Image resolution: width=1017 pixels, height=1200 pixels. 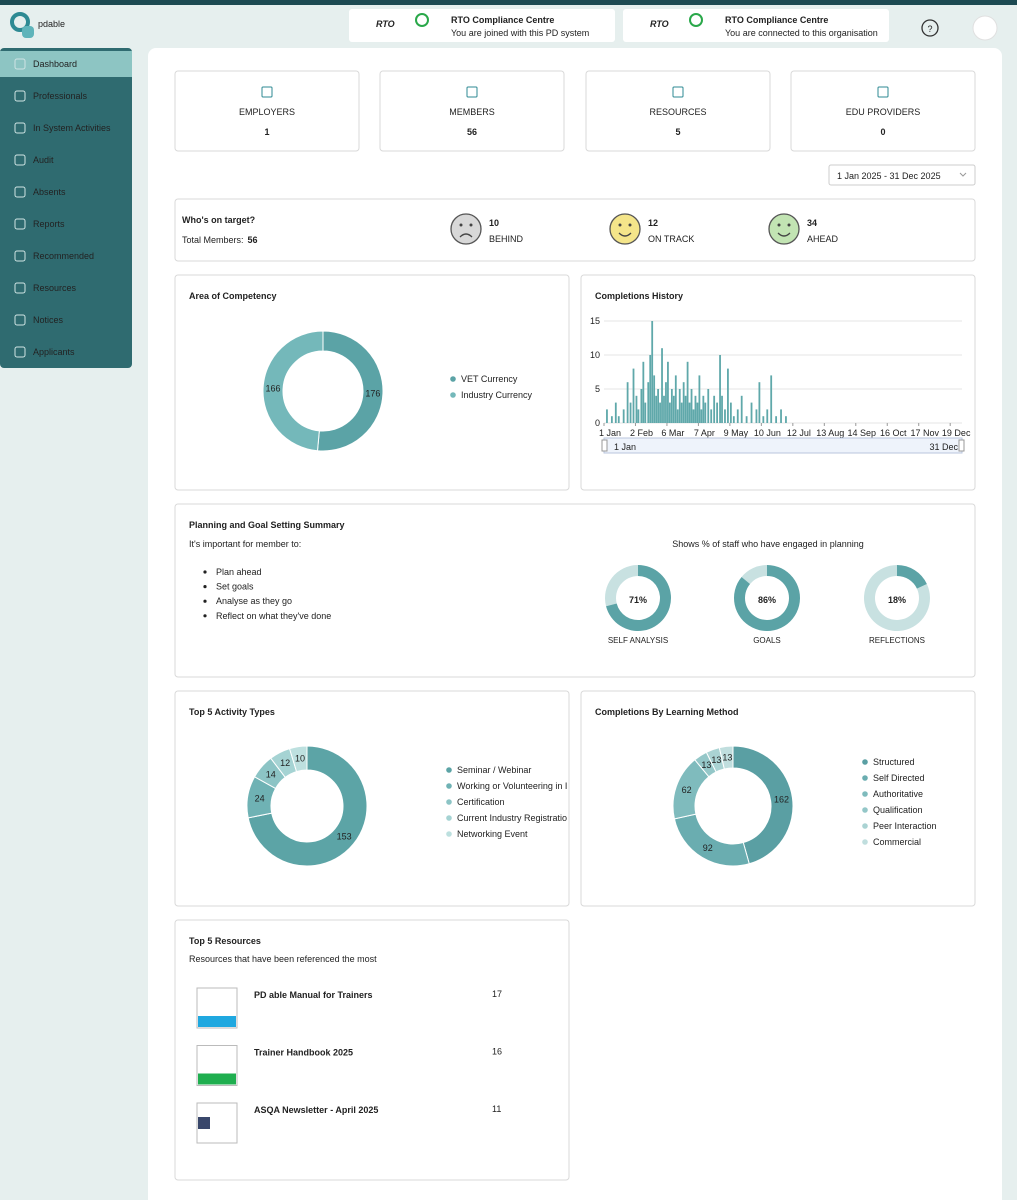 What do you see at coordinates (218, 220) in the screenshot?
I see `target-title: Who's on target?` at bounding box center [218, 220].